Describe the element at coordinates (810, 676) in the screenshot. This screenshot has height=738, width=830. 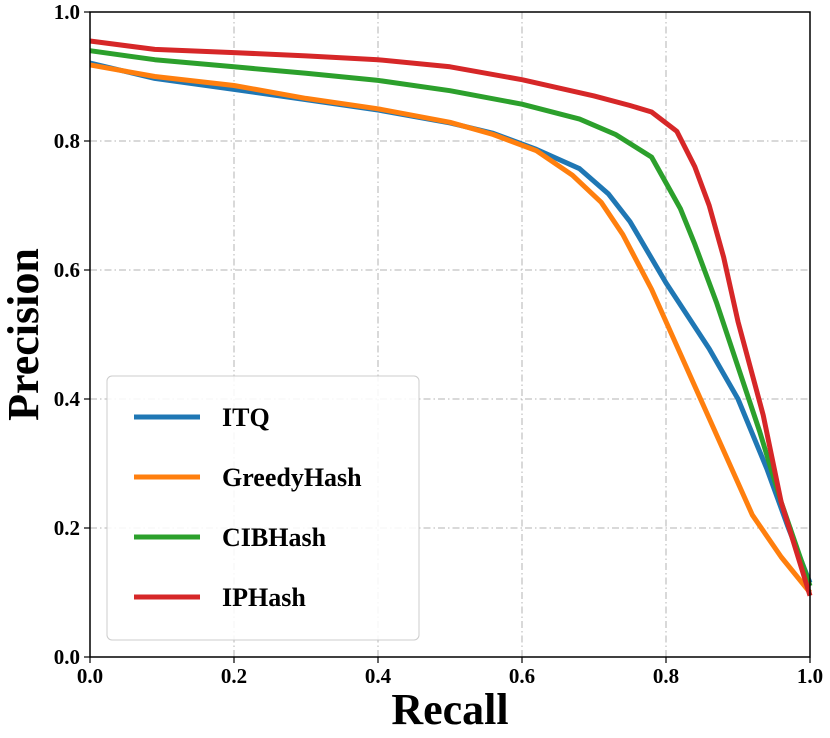
I see `x-tick-label: 1.0` at that location.